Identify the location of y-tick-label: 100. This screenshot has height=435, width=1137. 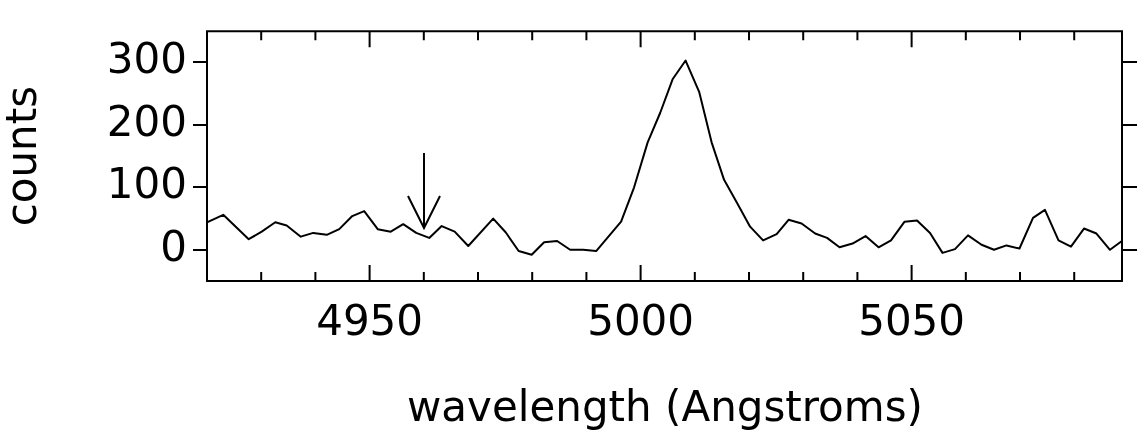
(146, 184).